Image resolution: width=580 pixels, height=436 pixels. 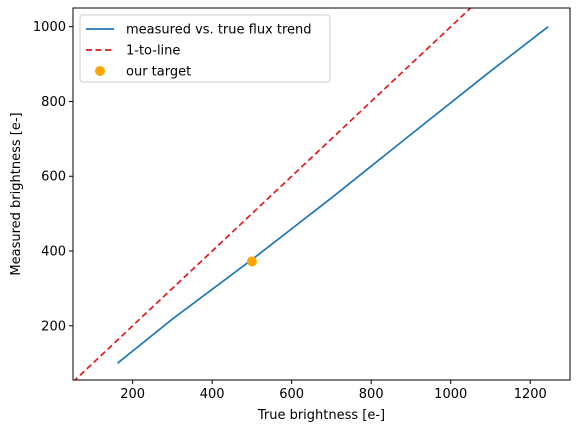 I want to click on x-tick-label: 1200, so click(x=530, y=394).